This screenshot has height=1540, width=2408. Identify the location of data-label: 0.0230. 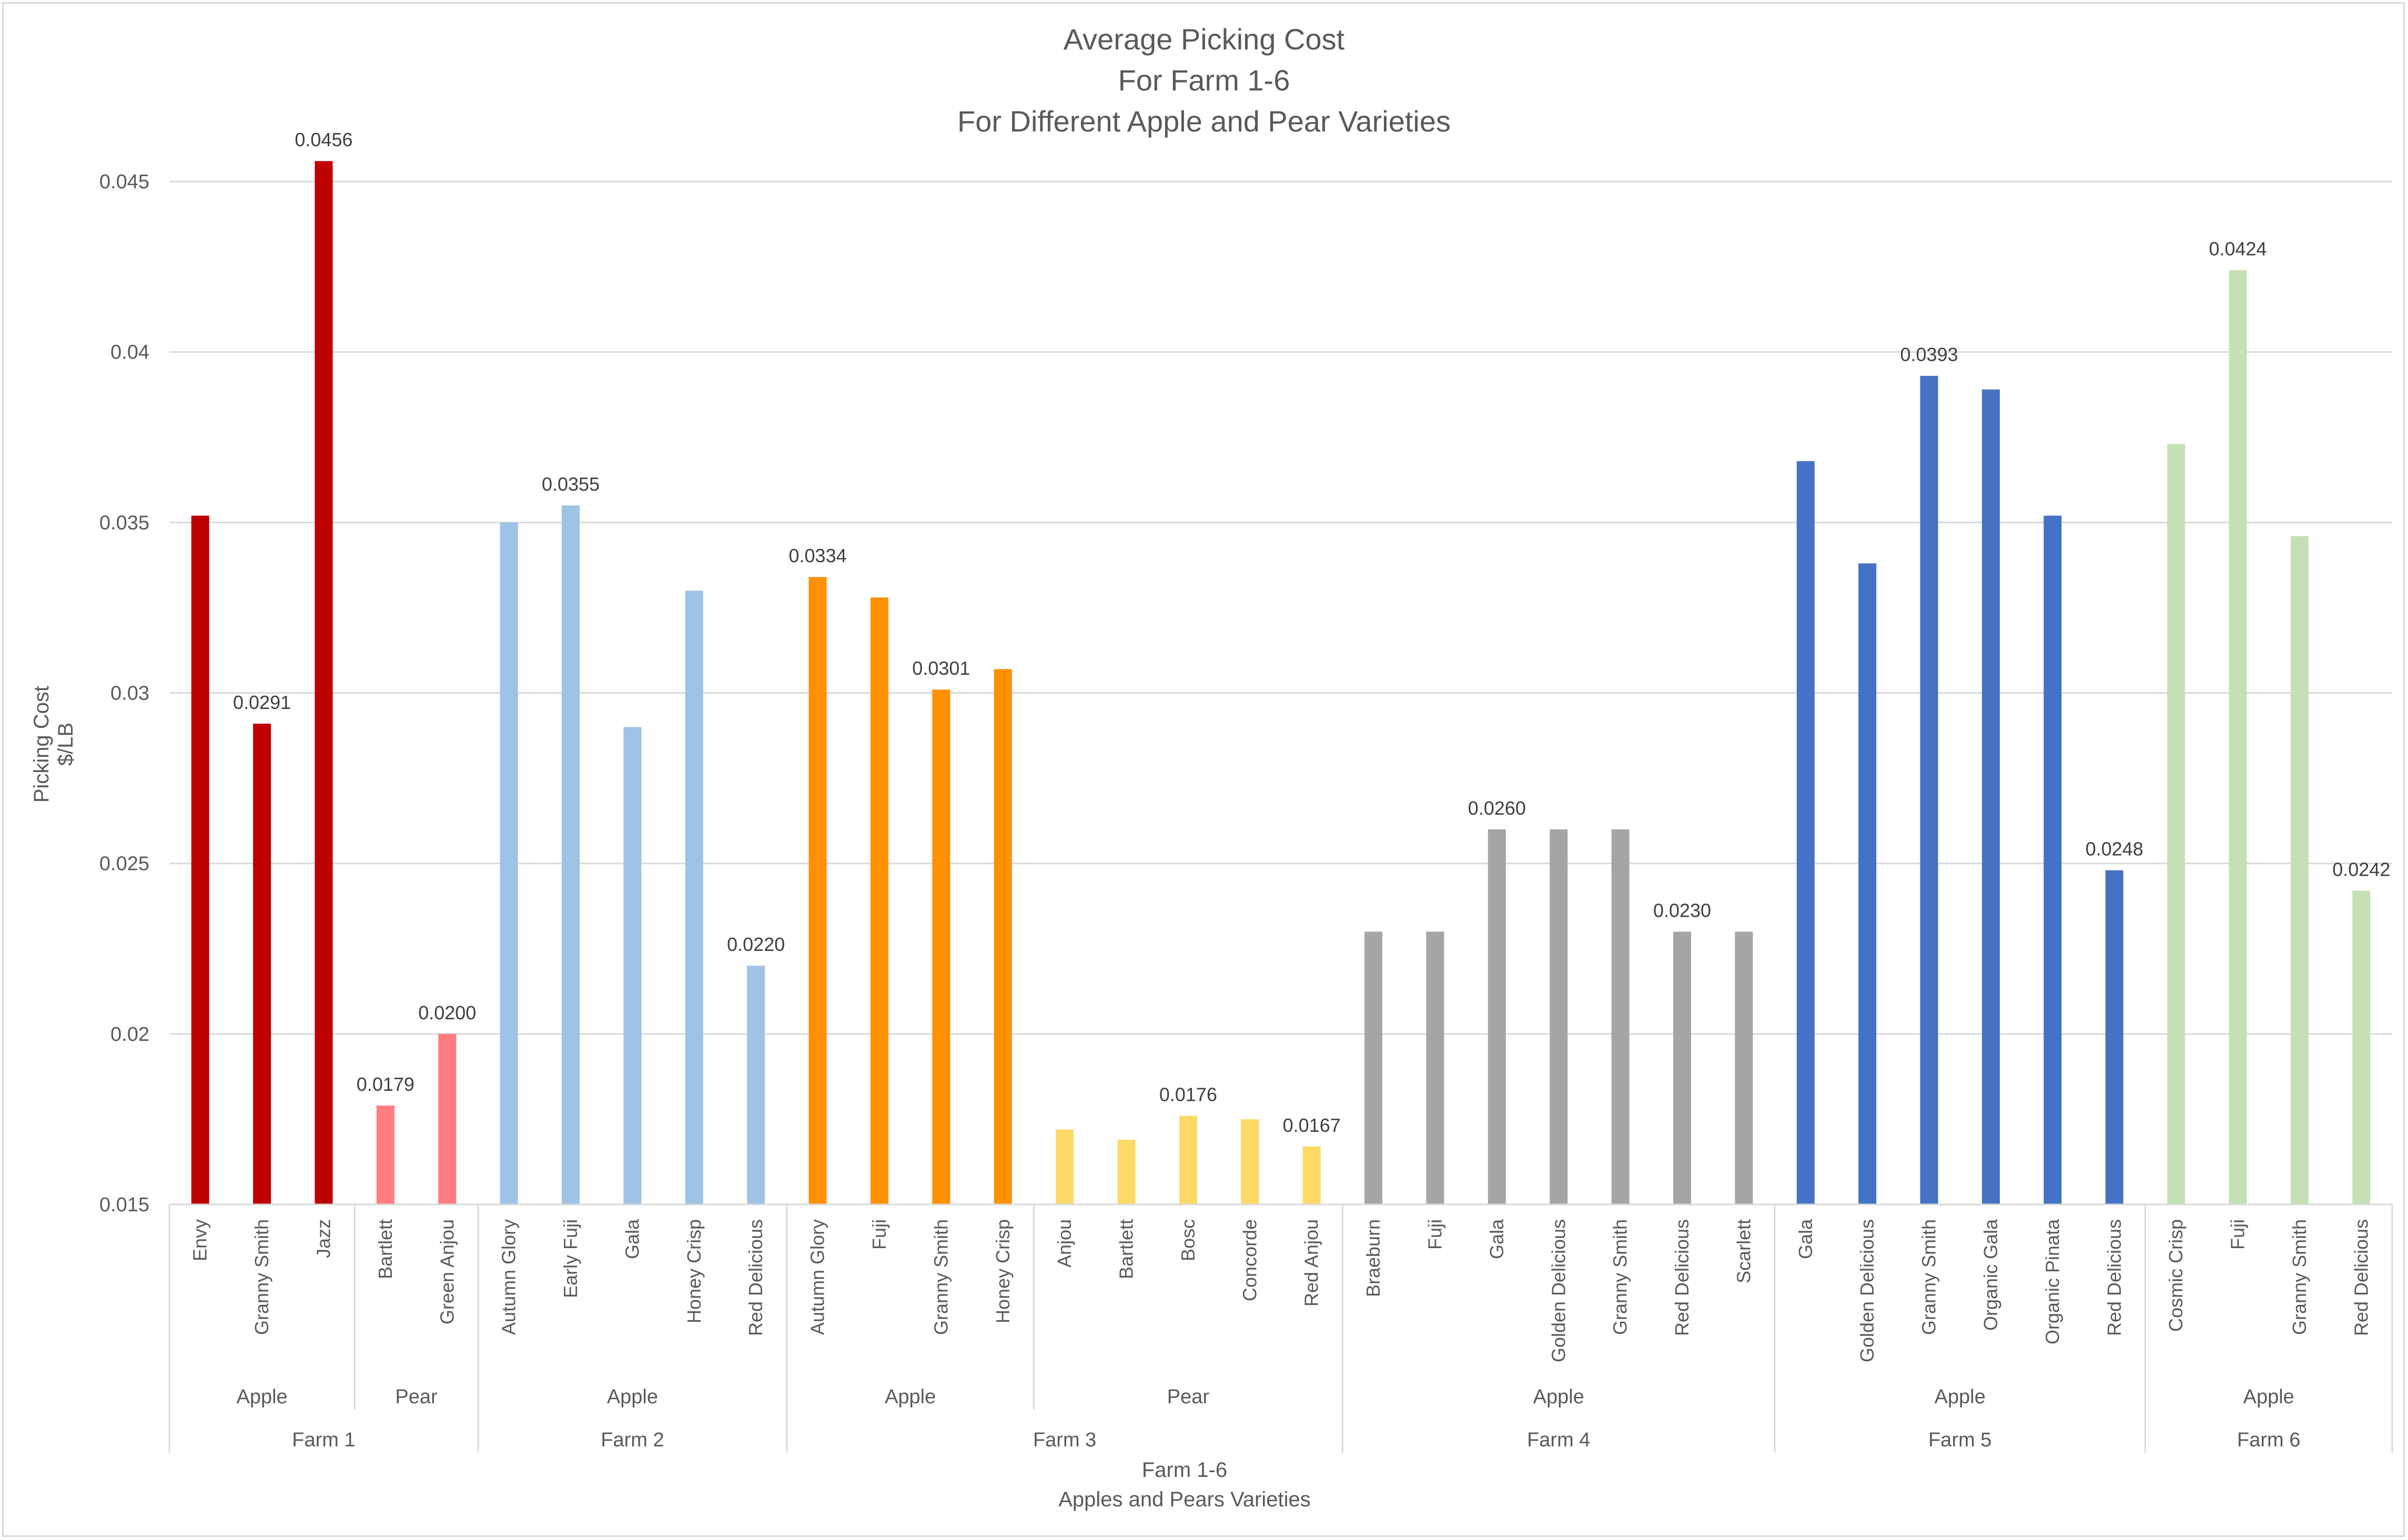
(1682, 910).